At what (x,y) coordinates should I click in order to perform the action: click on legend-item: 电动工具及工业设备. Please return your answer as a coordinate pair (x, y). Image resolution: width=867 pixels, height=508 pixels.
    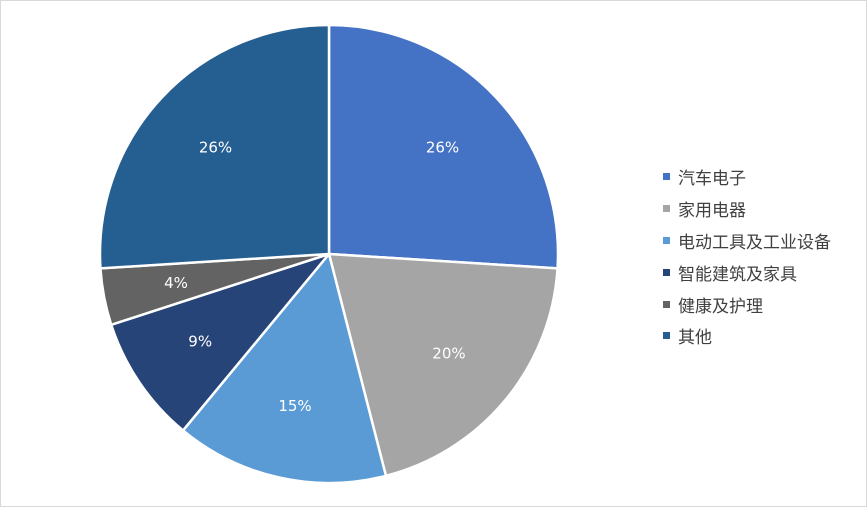
    Looking at the image, I should click on (747, 241).